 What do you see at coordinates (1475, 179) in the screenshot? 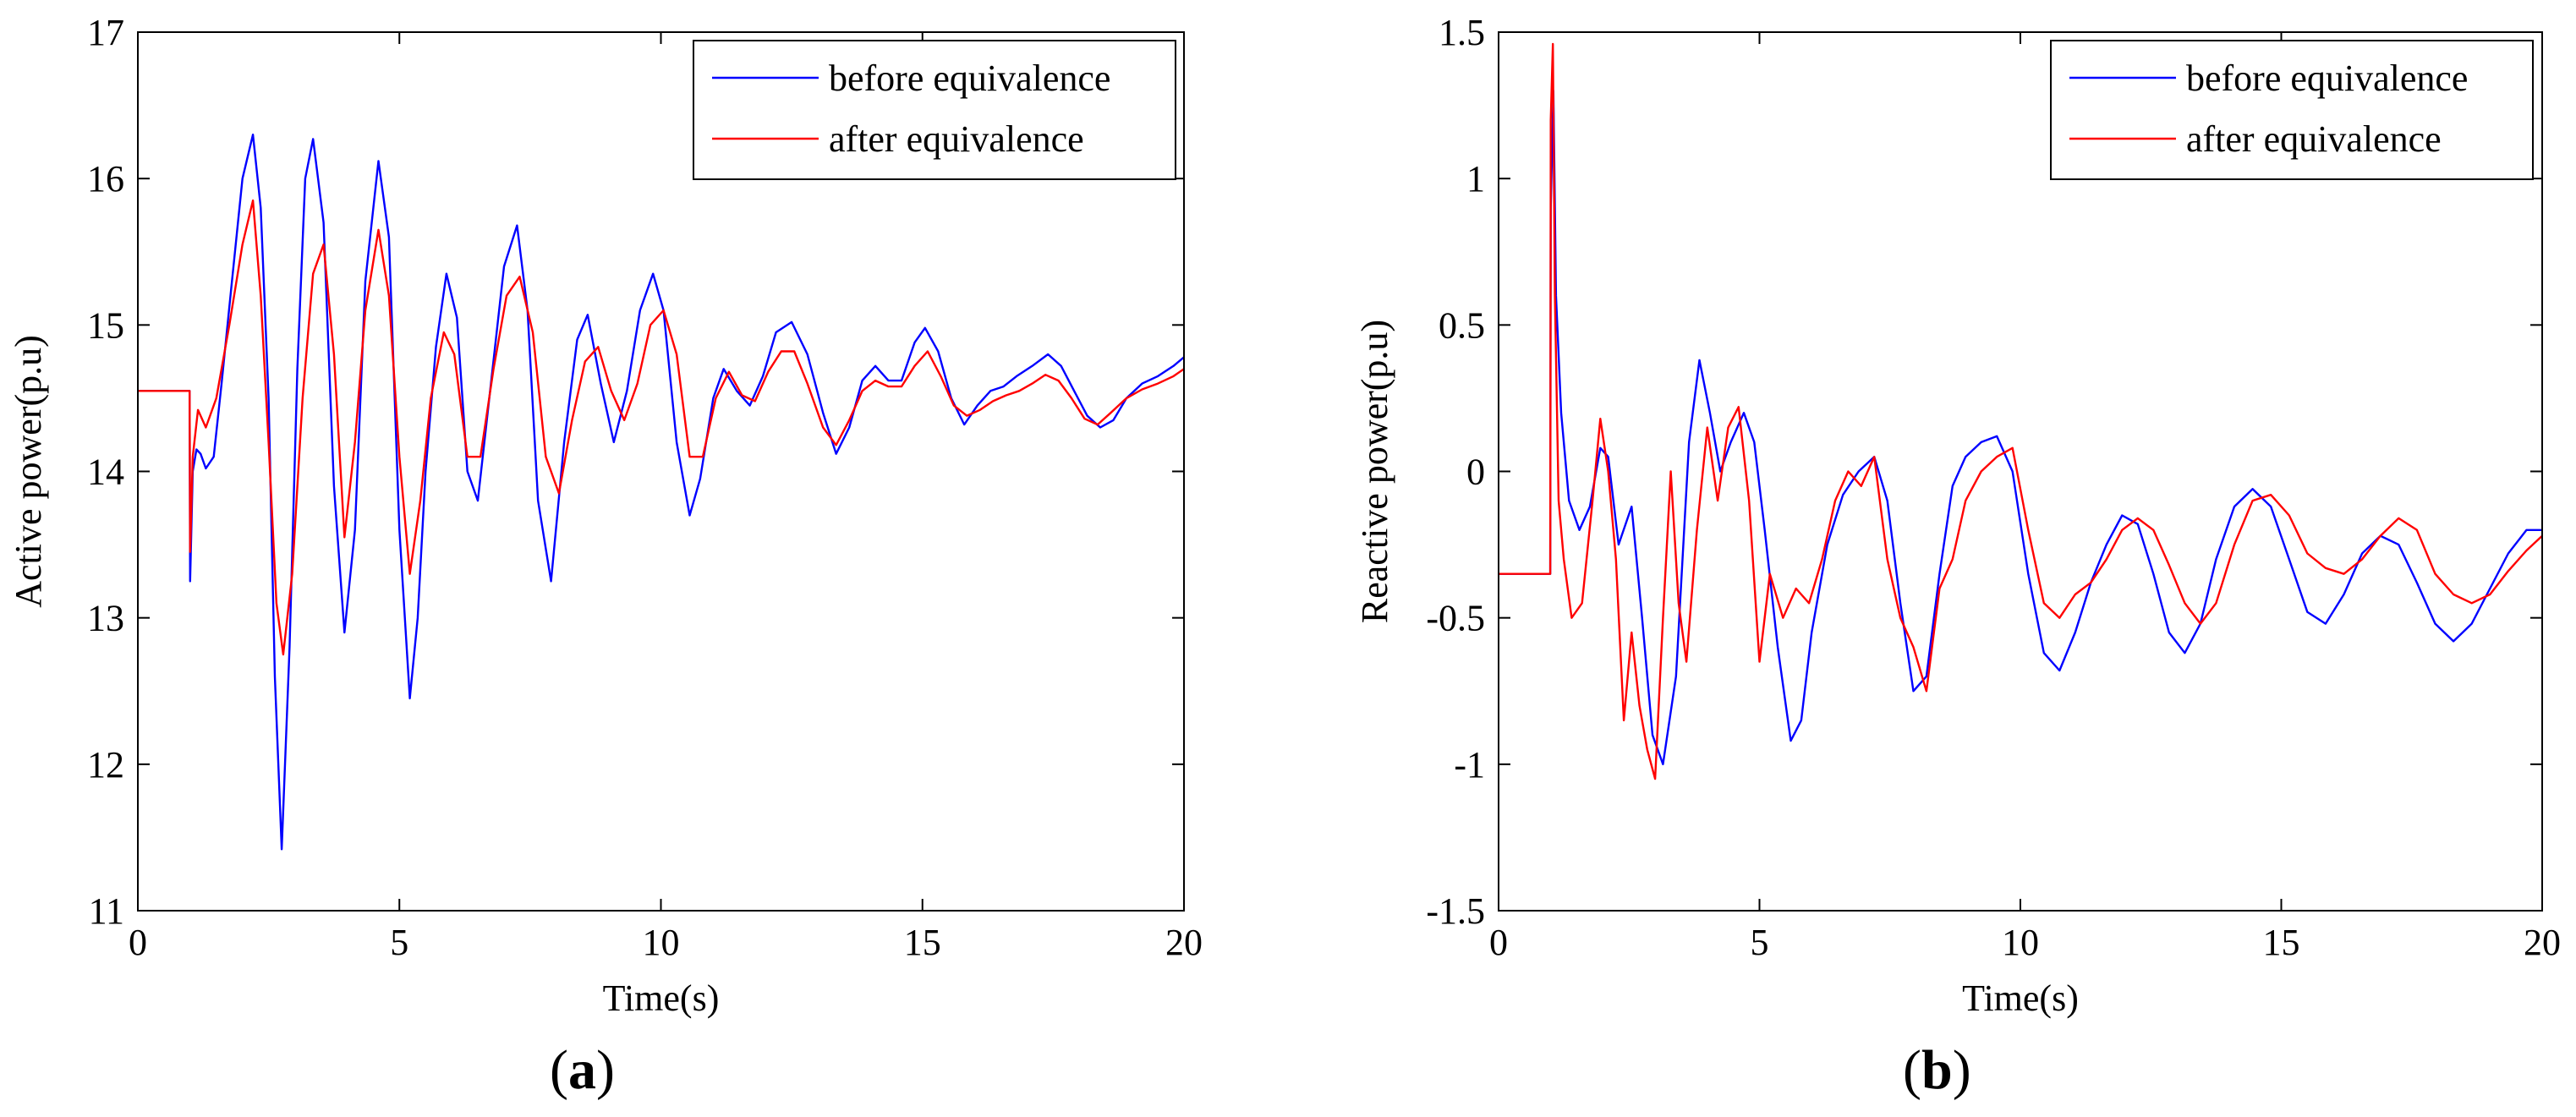
I see `y-tick-label: 1` at bounding box center [1475, 179].